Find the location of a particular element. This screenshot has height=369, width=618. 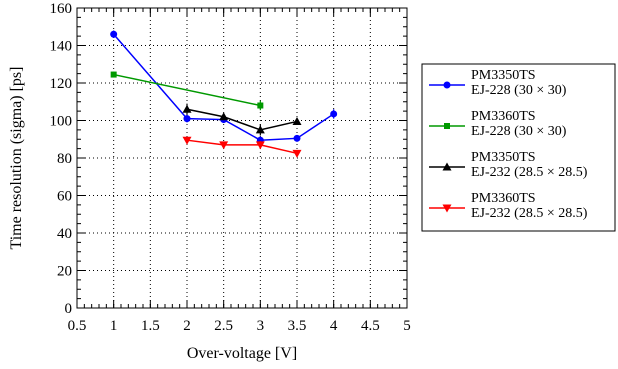

x-tick-label: 0.5 is located at coordinates (77, 326).